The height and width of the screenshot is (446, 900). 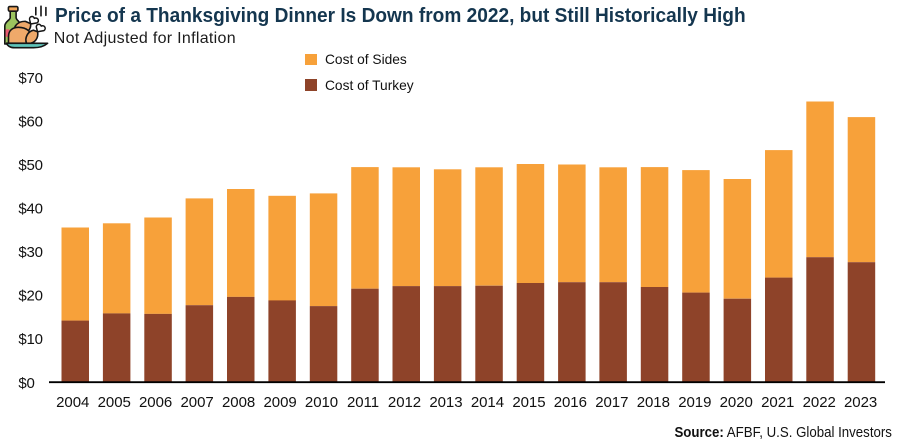 What do you see at coordinates (114, 402) in the screenshot?
I see `svg-text: 2005` at bounding box center [114, 402].